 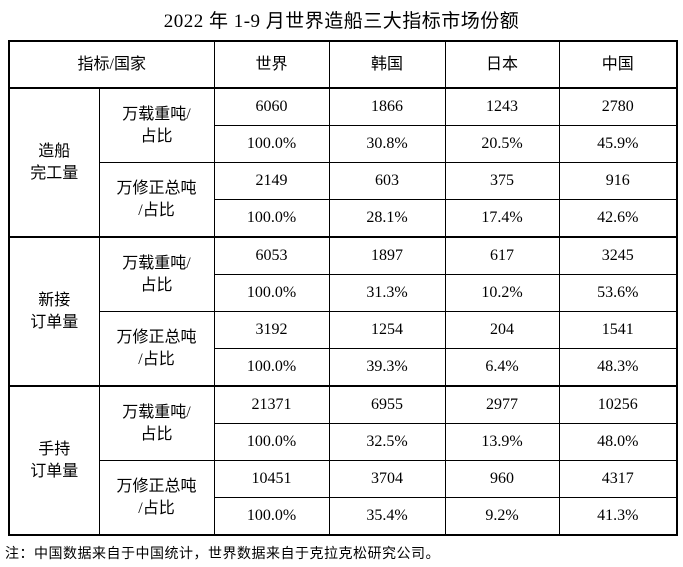 I want to click on value-cell: 204, so click(x=502, y=330).